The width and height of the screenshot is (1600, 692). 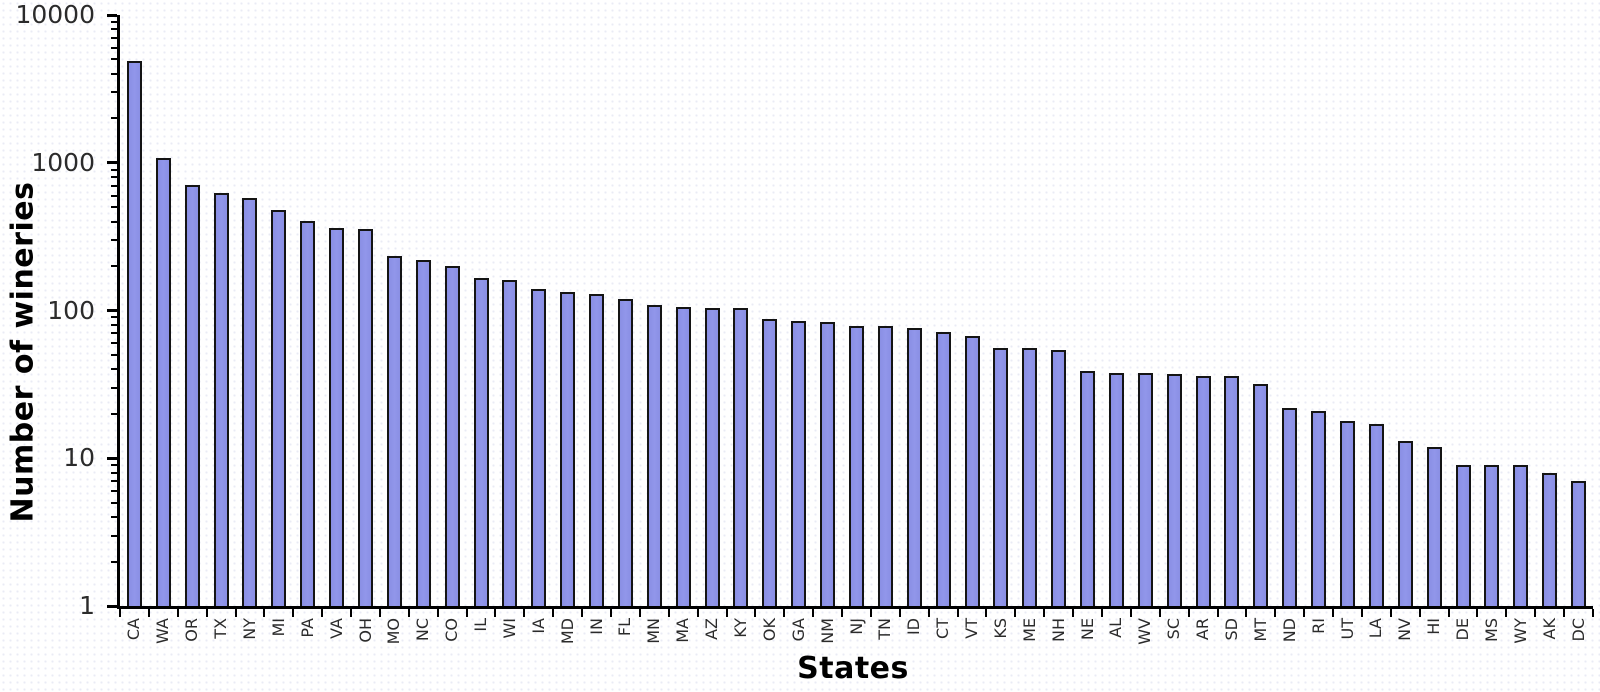 What do you see at coordinates (596, 626) in the screenshot?
I see `x-tick-label: IN` at bounding box center [596, 626].